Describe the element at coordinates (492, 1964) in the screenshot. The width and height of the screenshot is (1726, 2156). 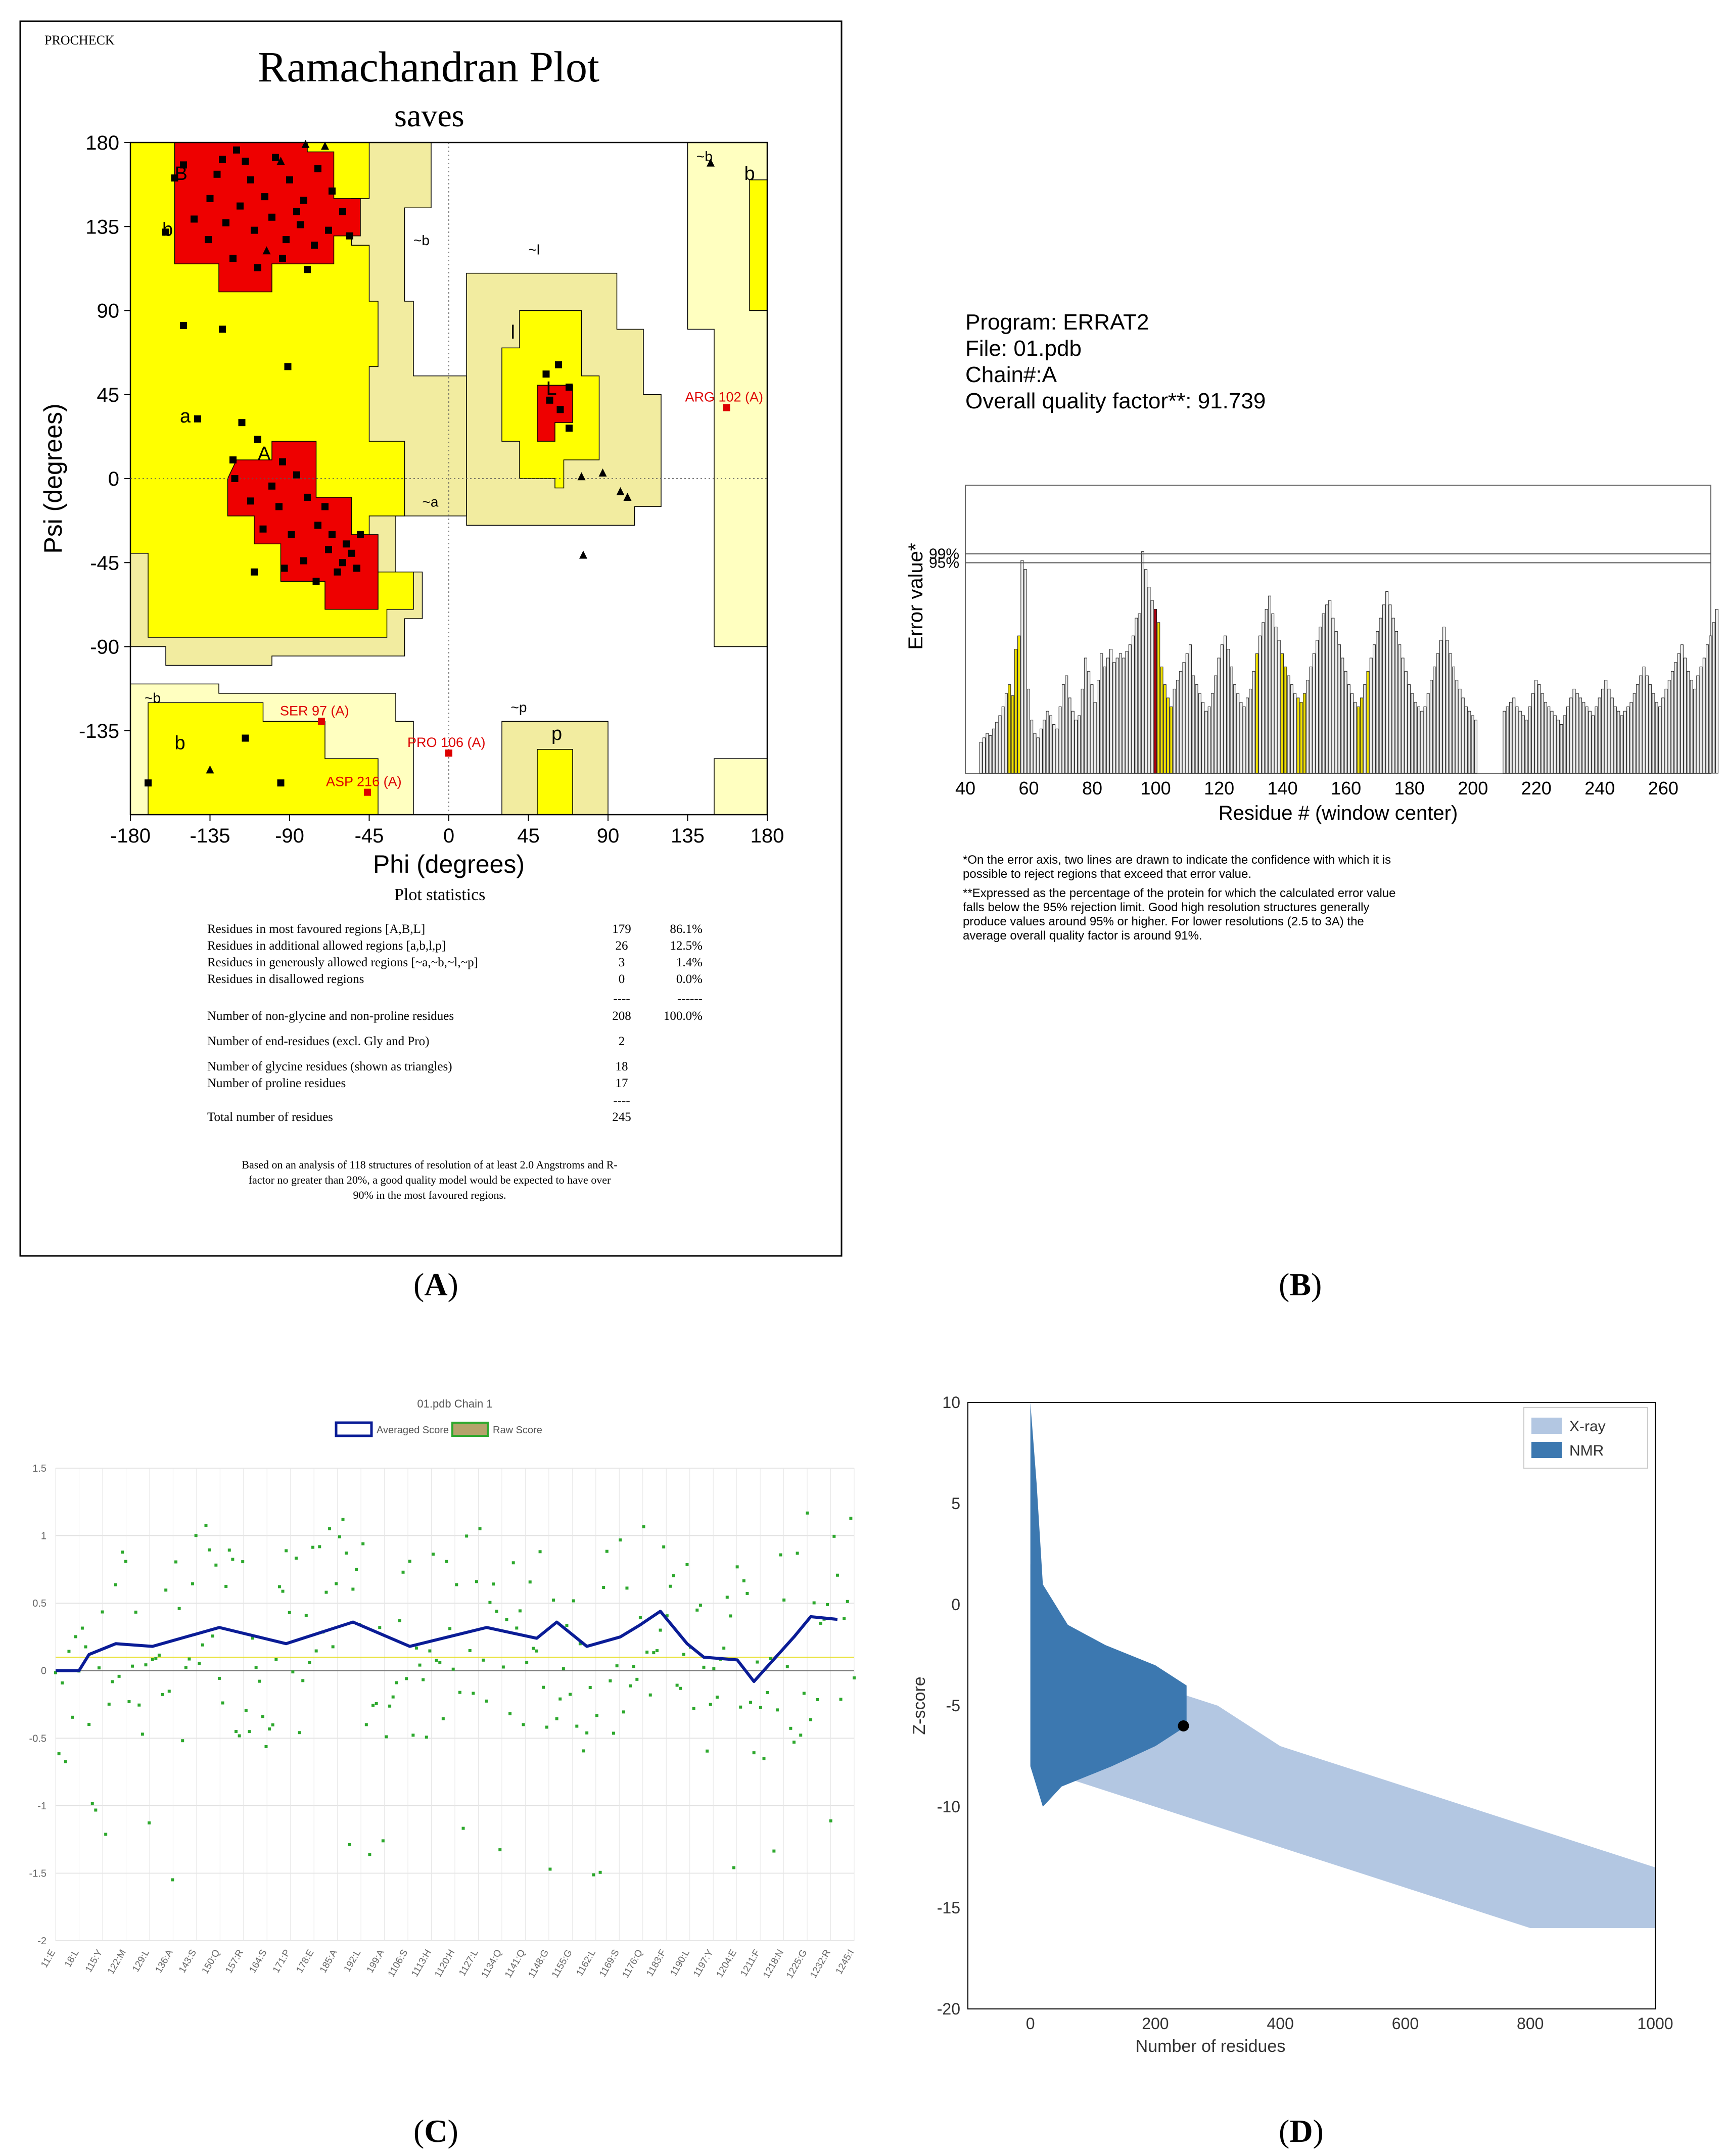
I see `x-tick-label: 1134:Q` at that location.